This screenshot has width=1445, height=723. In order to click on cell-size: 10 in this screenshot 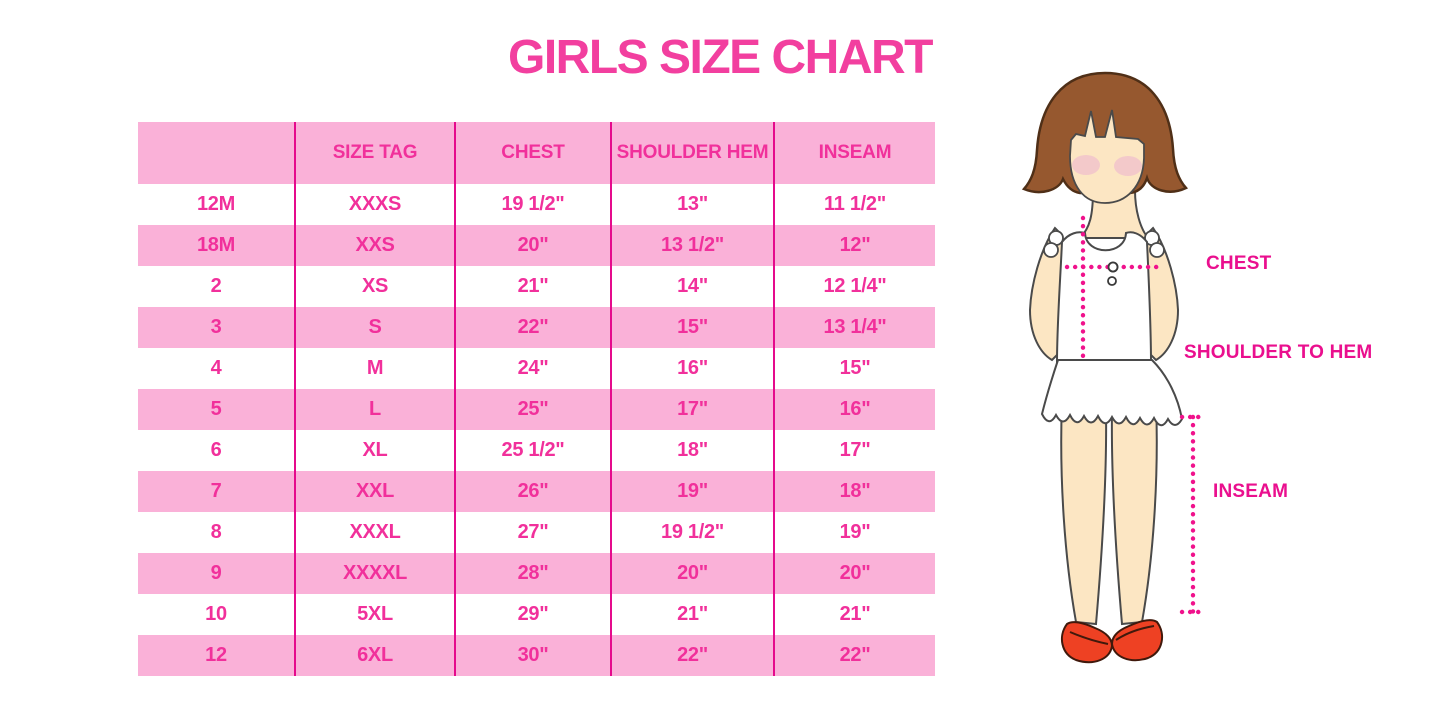, I will do `click(217, 614)`.